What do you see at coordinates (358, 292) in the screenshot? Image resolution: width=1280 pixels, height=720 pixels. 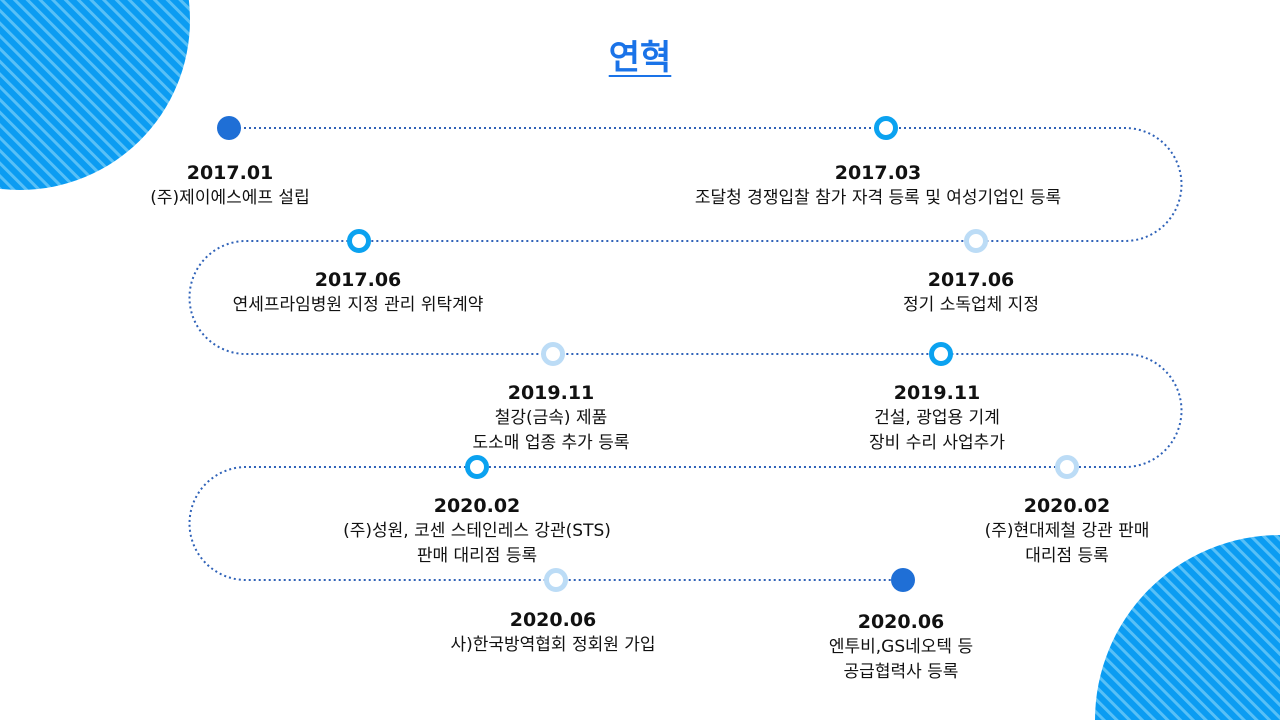 I see `timeline-event: 2017.06 연세프라임병원 지정 관리 위탁계약` at bounding box center [358, 292].